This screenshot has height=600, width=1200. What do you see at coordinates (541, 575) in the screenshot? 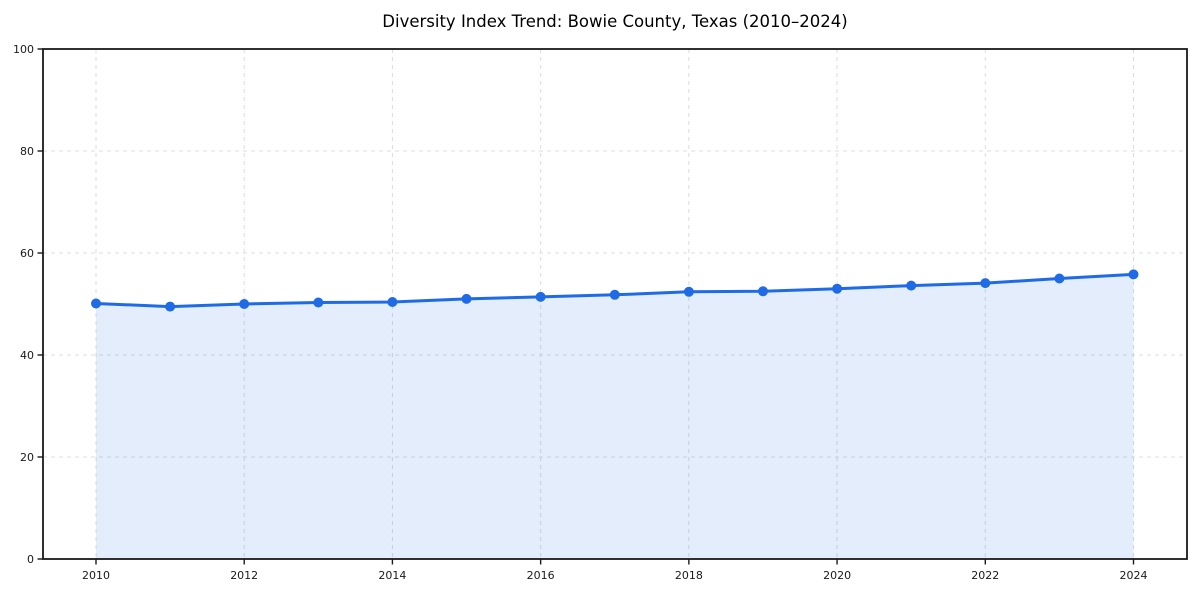
I see `x-tick-label: 2016` at bounding box center [541, 575].